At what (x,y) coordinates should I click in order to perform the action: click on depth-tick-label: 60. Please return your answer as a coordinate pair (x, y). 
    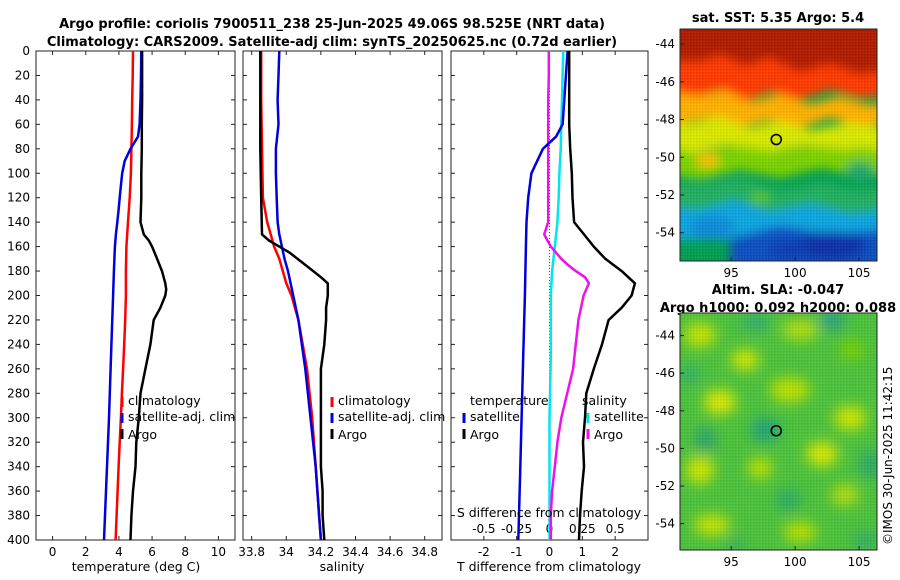
    Looking at the image, I should click on (22, 124).